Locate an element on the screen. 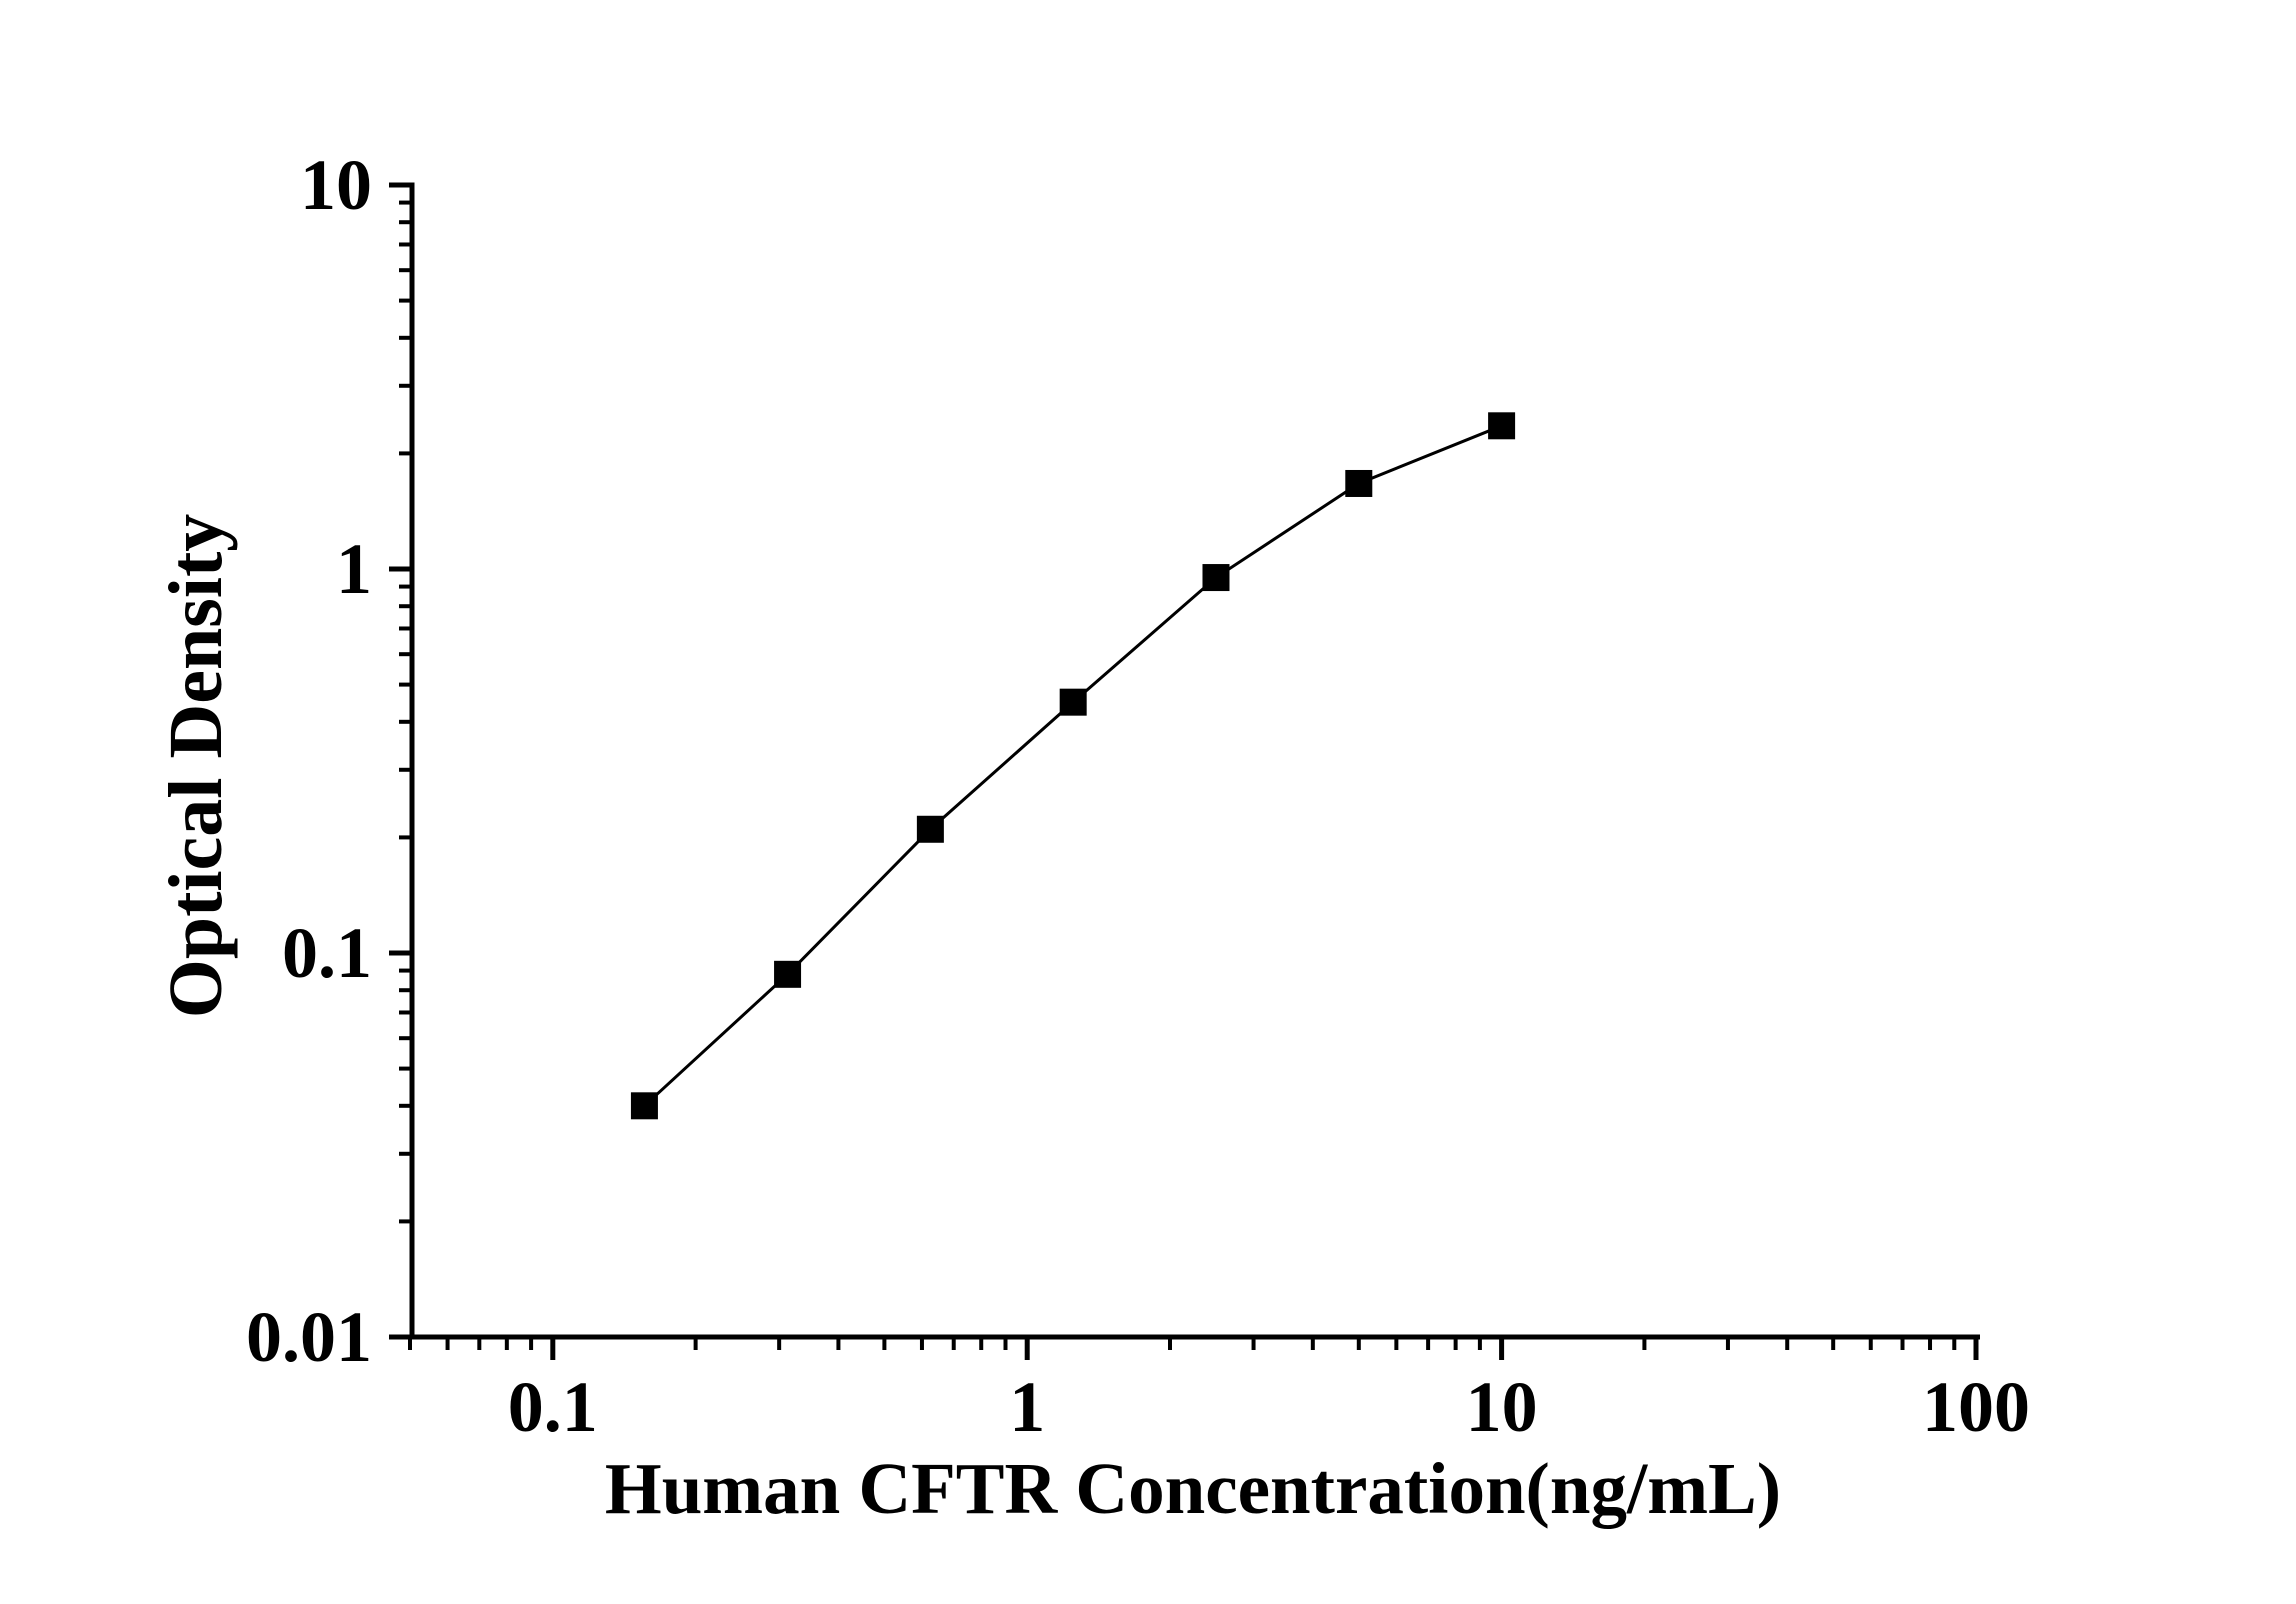  y-axis-title: Optical Density is located at coordinates (196, 766).